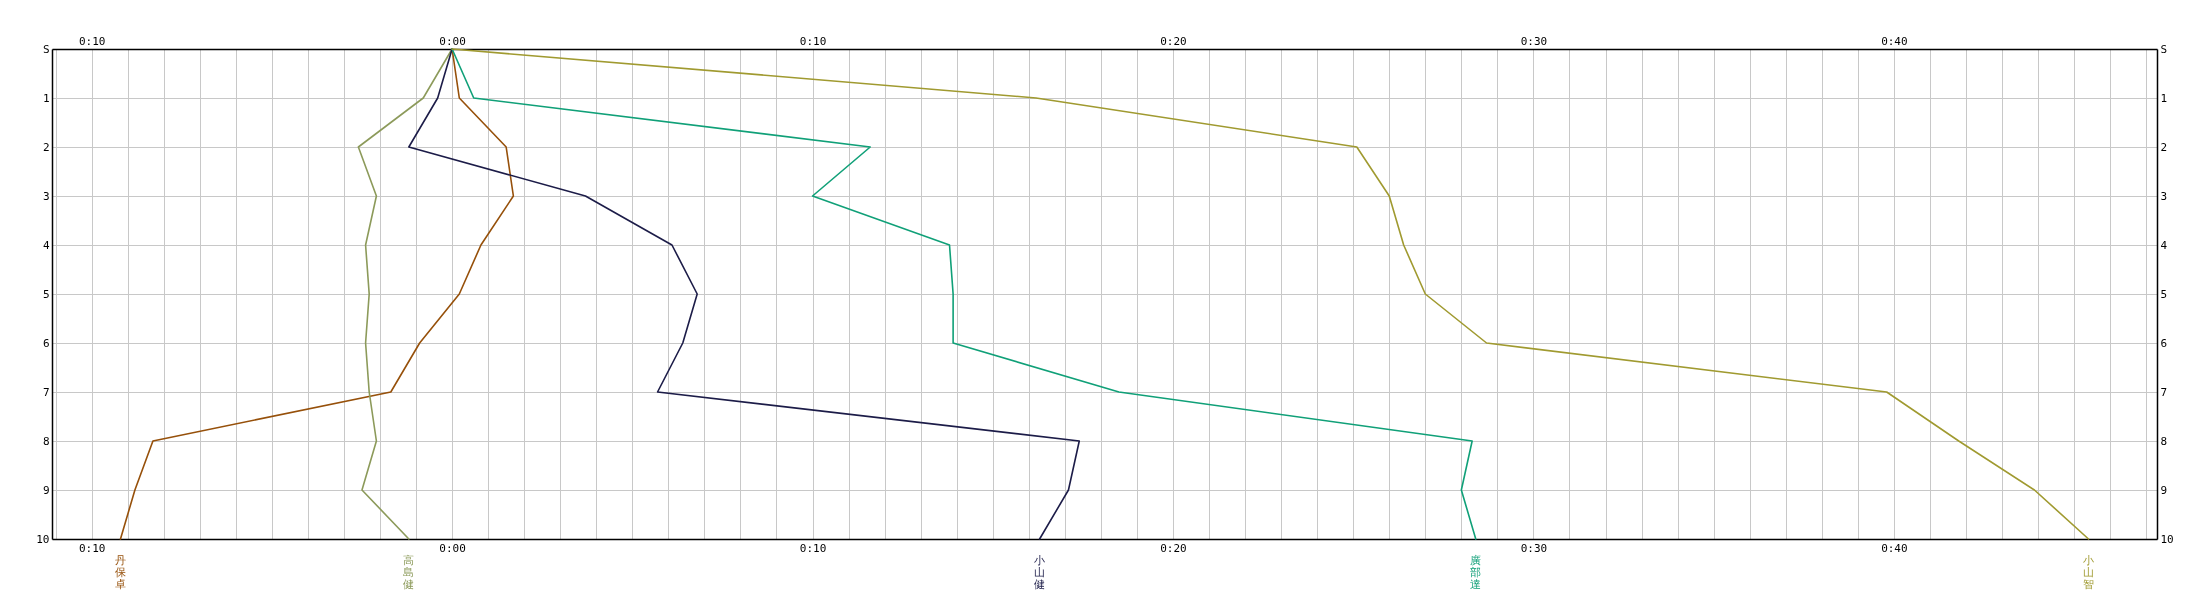 The width and height of the screenshot is (2212, 600). I want to click on x2-tick-label: 0:30, so click(1534, 41).